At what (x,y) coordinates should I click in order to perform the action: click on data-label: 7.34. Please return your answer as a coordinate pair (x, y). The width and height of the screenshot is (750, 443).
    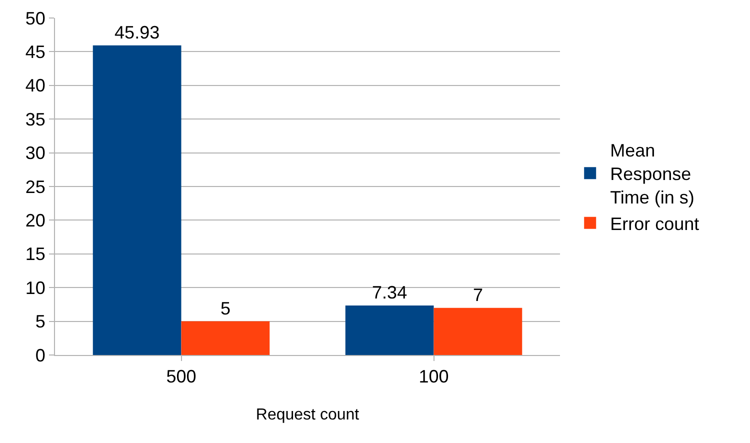
    Looking at the image, I should click on (390, 292).